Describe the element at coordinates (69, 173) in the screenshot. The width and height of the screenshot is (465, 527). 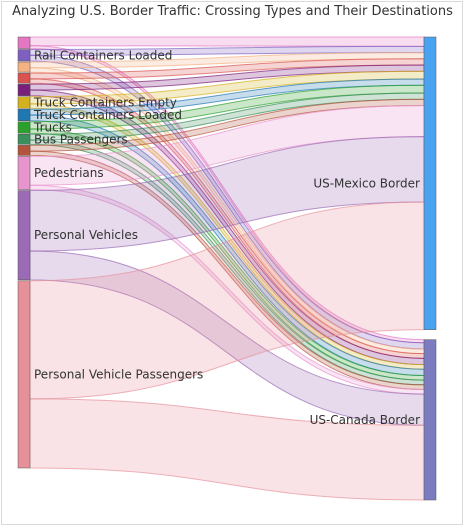
I see `source-node-label: Pedestrians` at that location.